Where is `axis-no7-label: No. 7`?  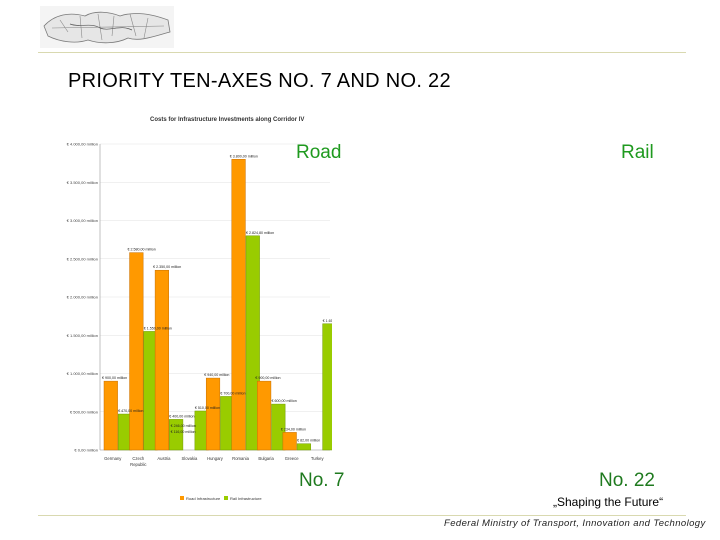 axis-no7-label: No. 7 is located at coordinates (322, 480).